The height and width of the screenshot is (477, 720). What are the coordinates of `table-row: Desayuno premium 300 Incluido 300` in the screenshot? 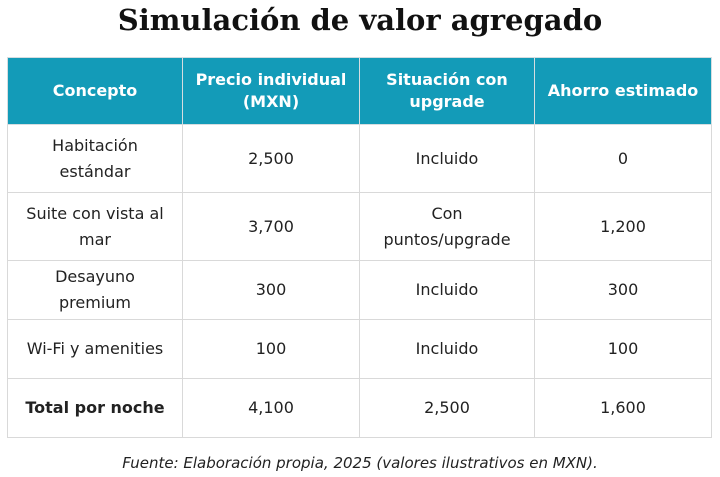 It's located at (359, 290).